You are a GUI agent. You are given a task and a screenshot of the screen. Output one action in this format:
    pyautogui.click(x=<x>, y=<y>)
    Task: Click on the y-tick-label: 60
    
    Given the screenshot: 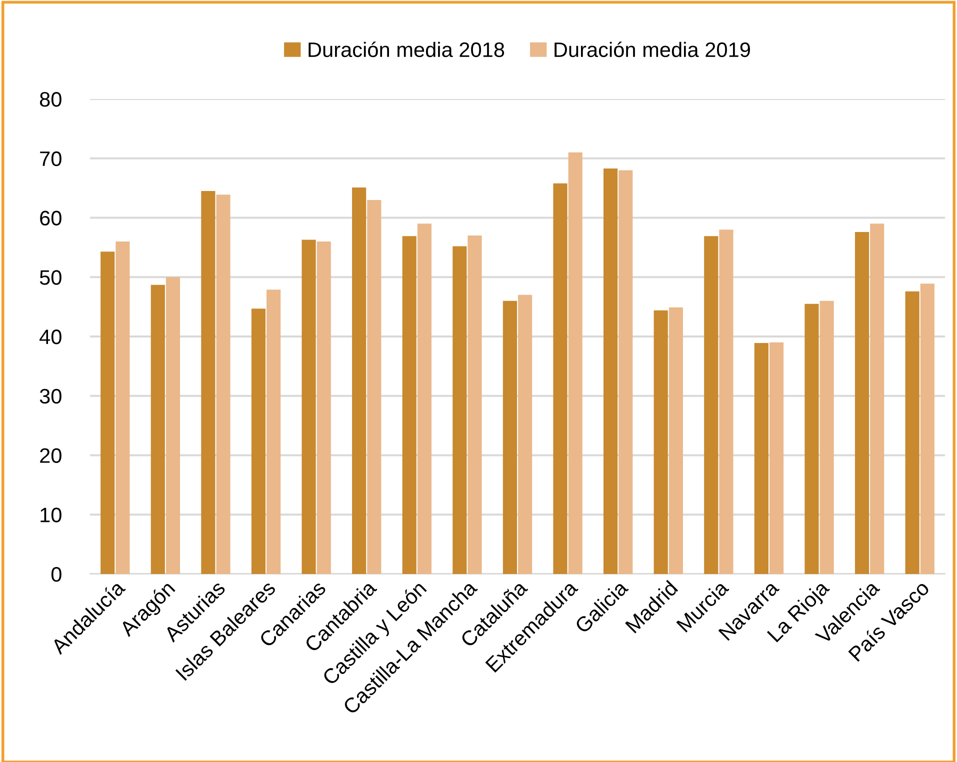 What is the action you would take?
    pyautogui.click(x=51, y=218)
    